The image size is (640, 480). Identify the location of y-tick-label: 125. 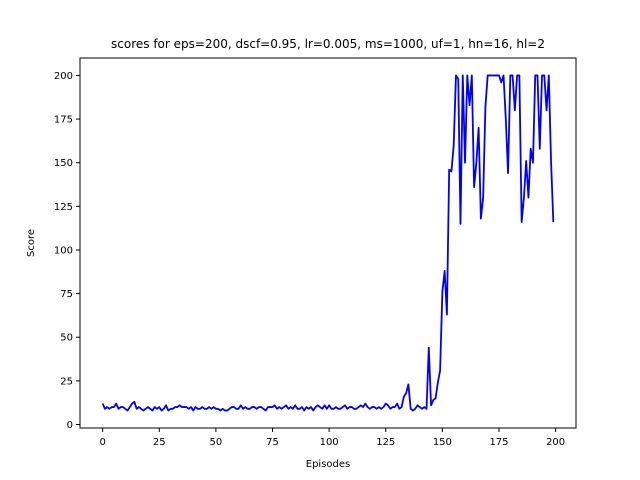
(63, 207).